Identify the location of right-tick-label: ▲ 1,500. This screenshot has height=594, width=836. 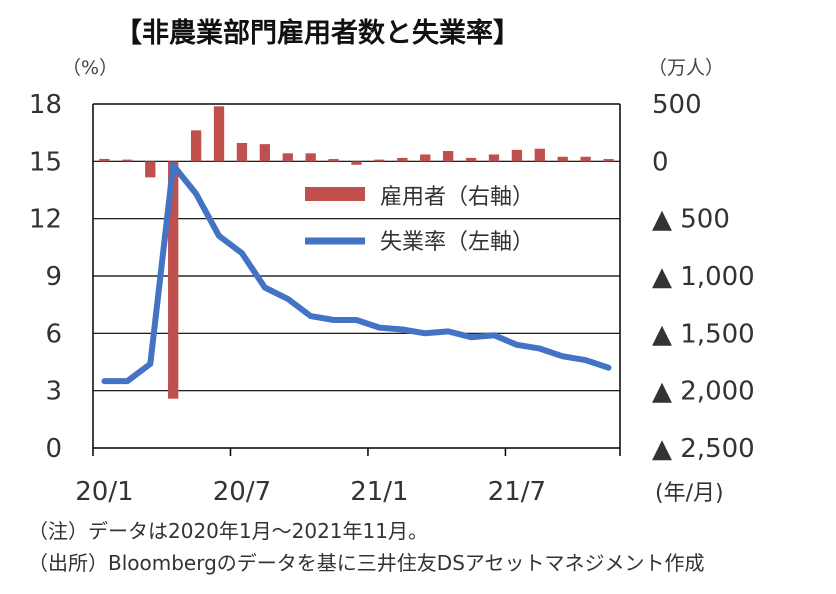
(703, 334).